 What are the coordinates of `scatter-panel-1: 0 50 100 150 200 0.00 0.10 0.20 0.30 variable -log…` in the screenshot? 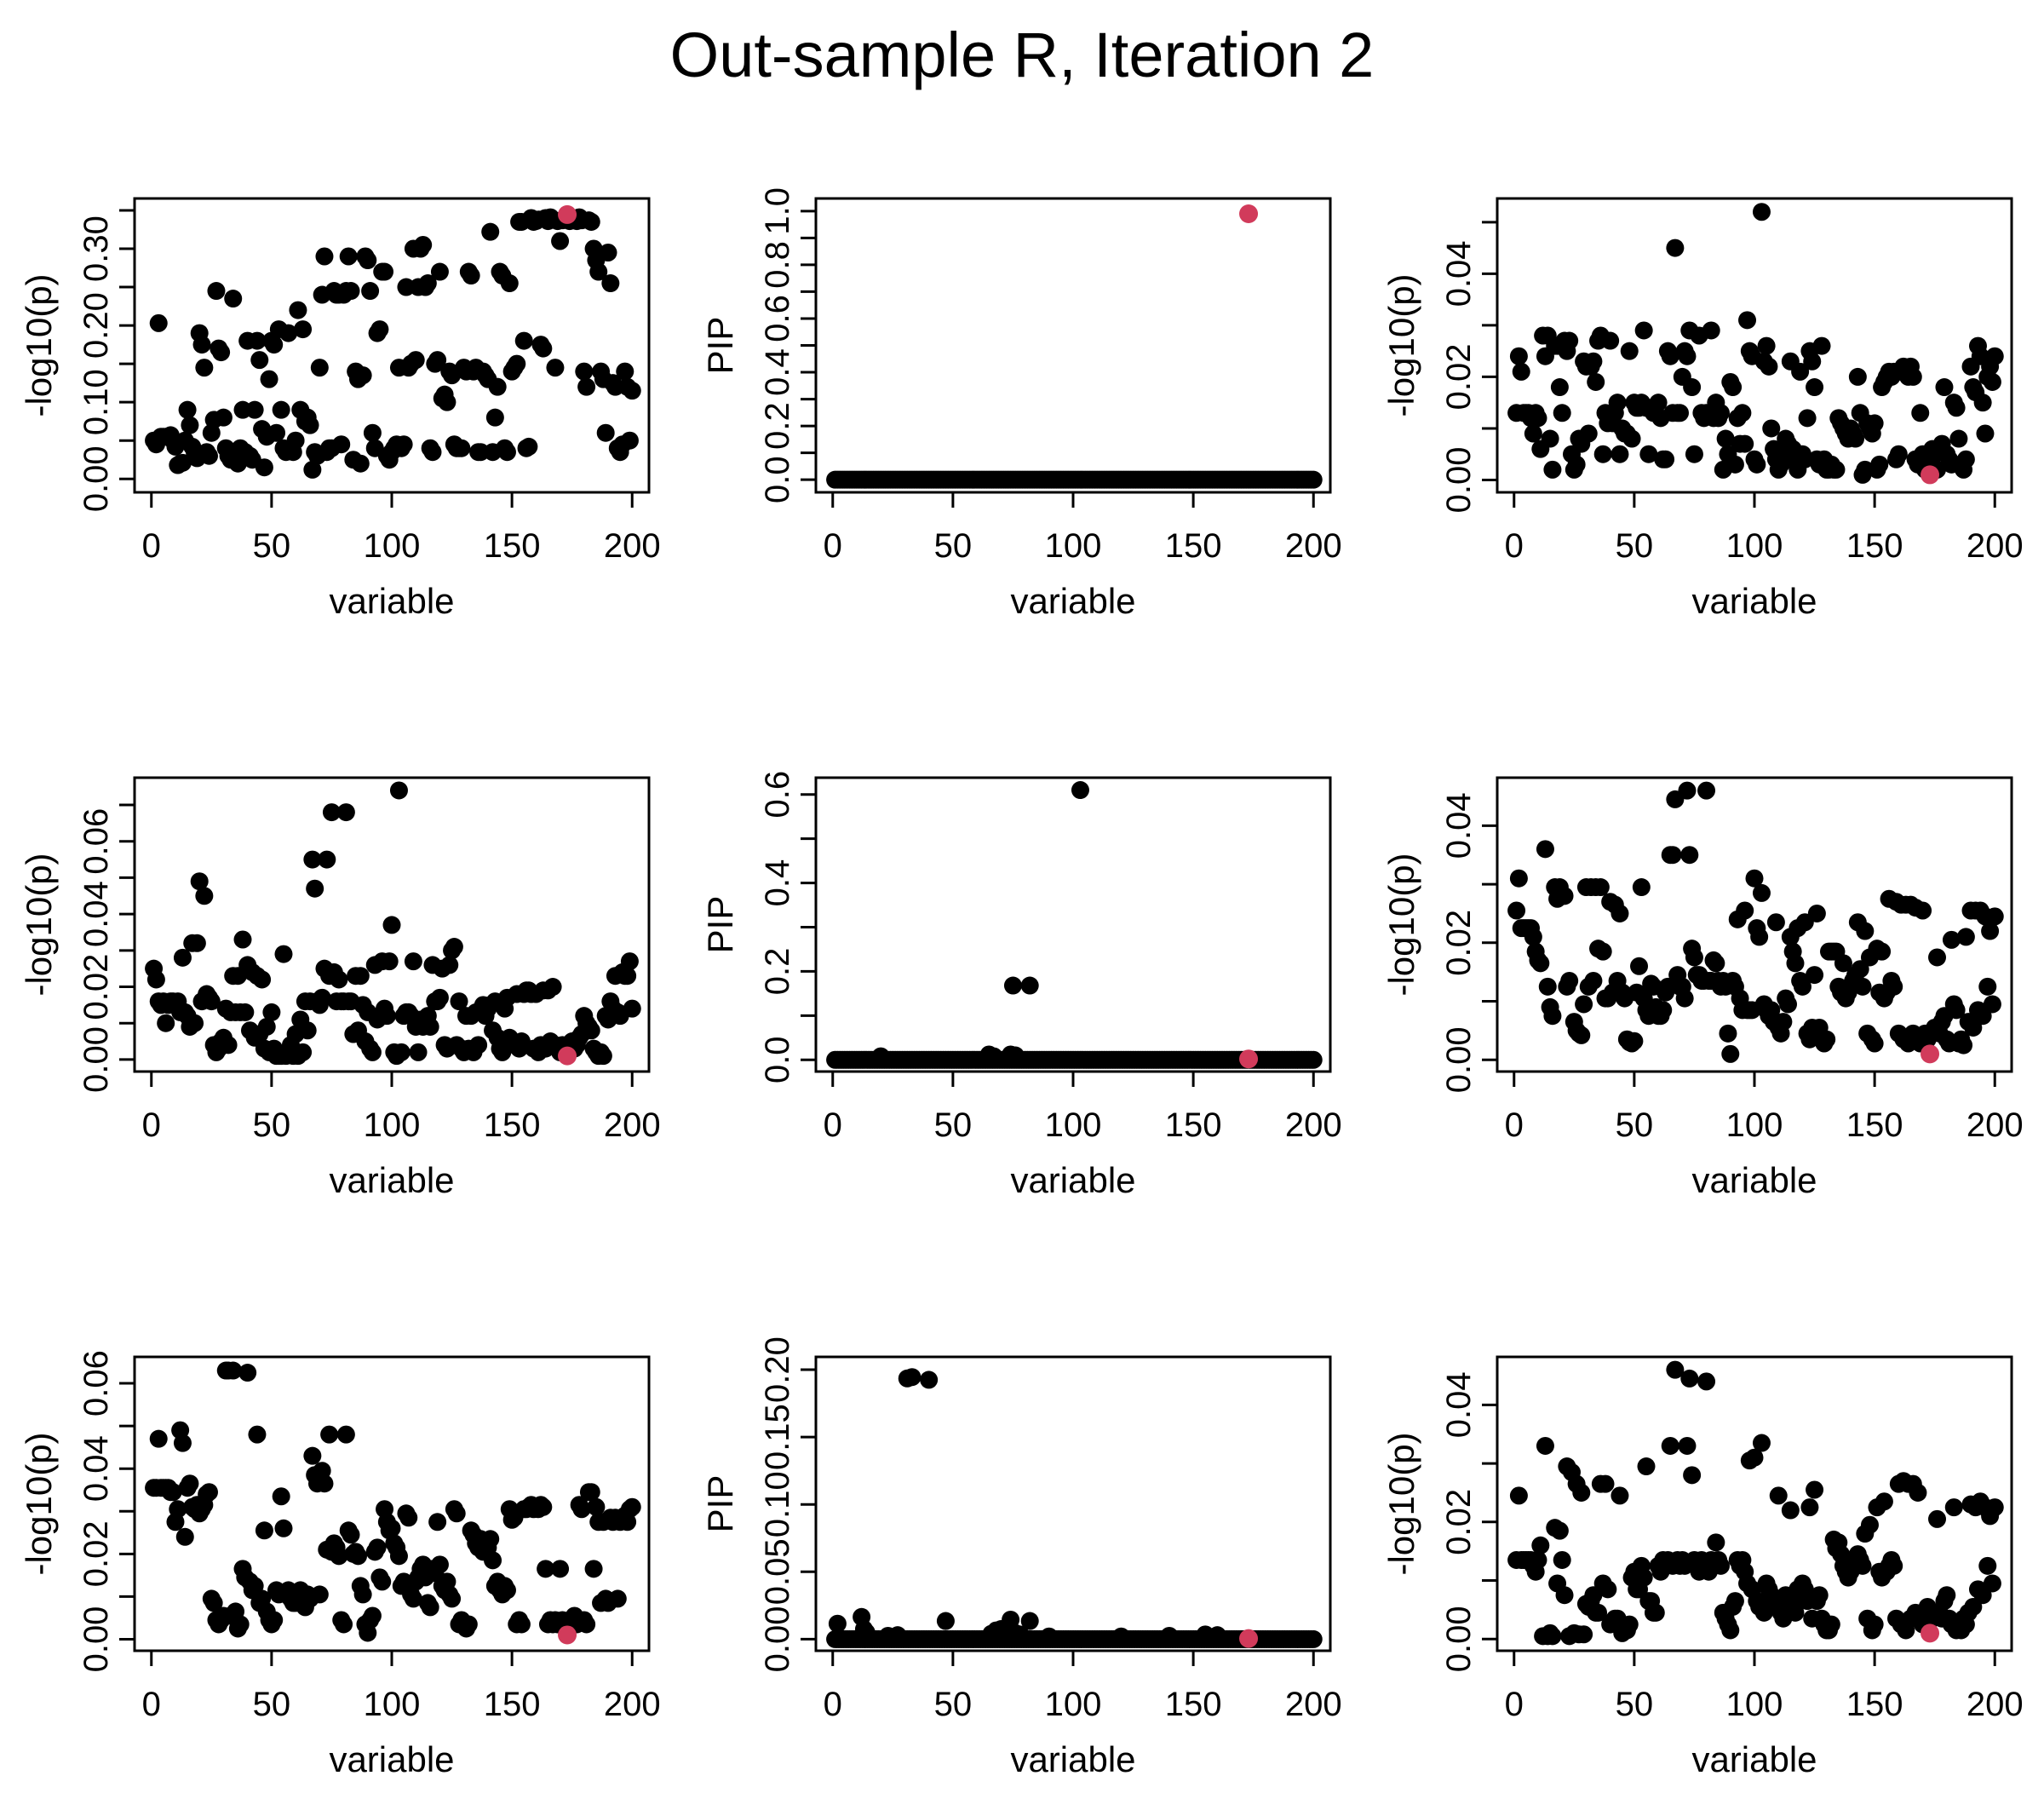 It's located at (340, 409).